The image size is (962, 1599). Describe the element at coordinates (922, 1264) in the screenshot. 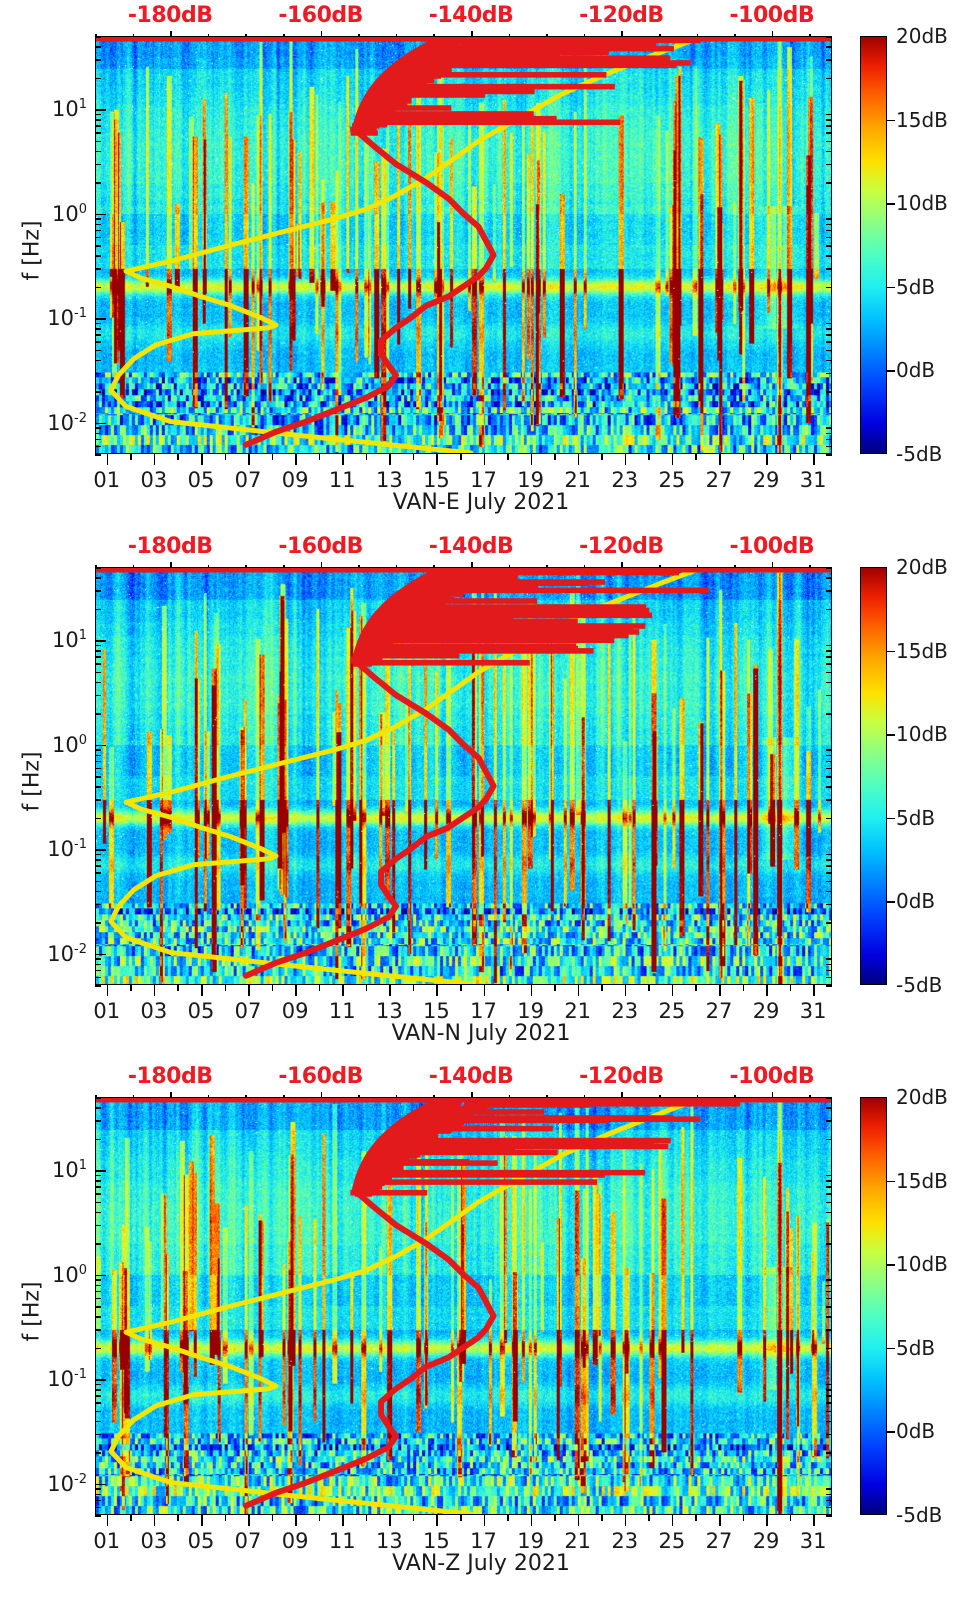

I see `colorbar-label: 10dB` at that location.